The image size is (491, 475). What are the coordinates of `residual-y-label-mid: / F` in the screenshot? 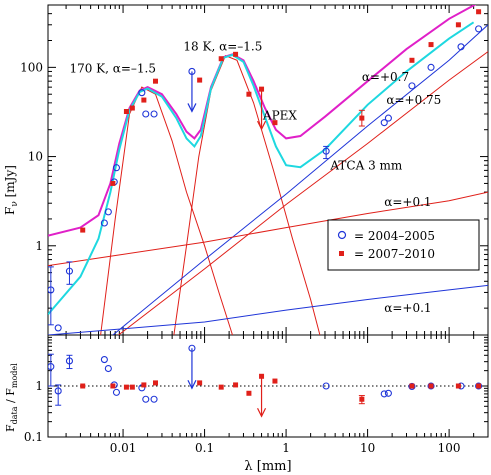 It's located at (10, 397).